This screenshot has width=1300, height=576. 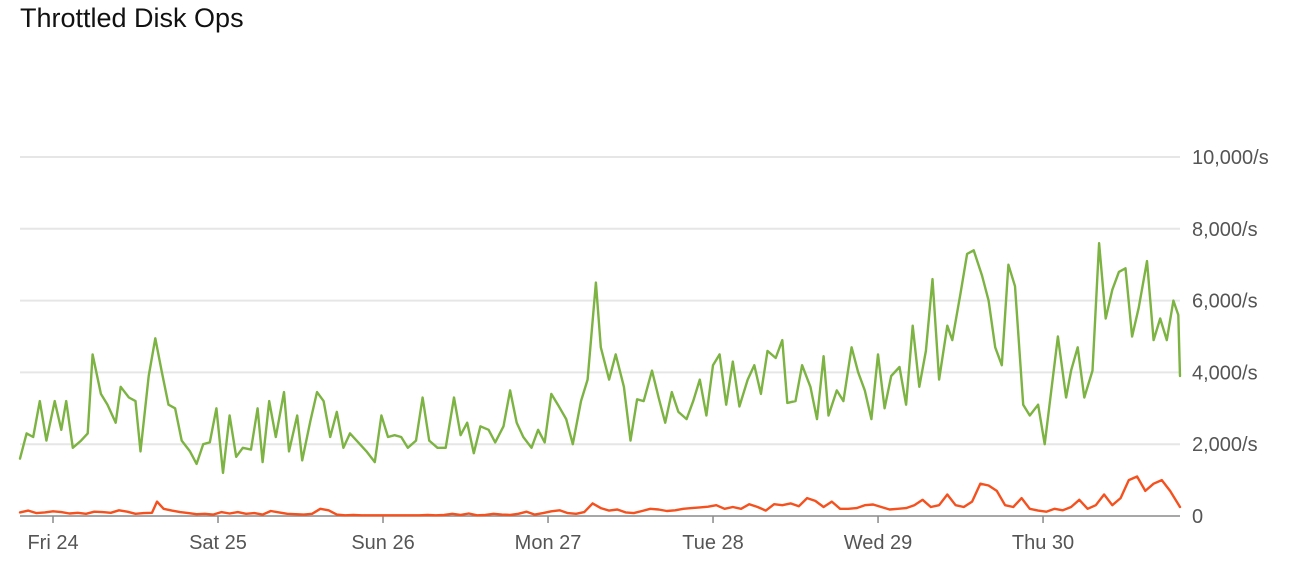 I want to click on x-tick-label: Tue 28, so click(x=713, y=543).